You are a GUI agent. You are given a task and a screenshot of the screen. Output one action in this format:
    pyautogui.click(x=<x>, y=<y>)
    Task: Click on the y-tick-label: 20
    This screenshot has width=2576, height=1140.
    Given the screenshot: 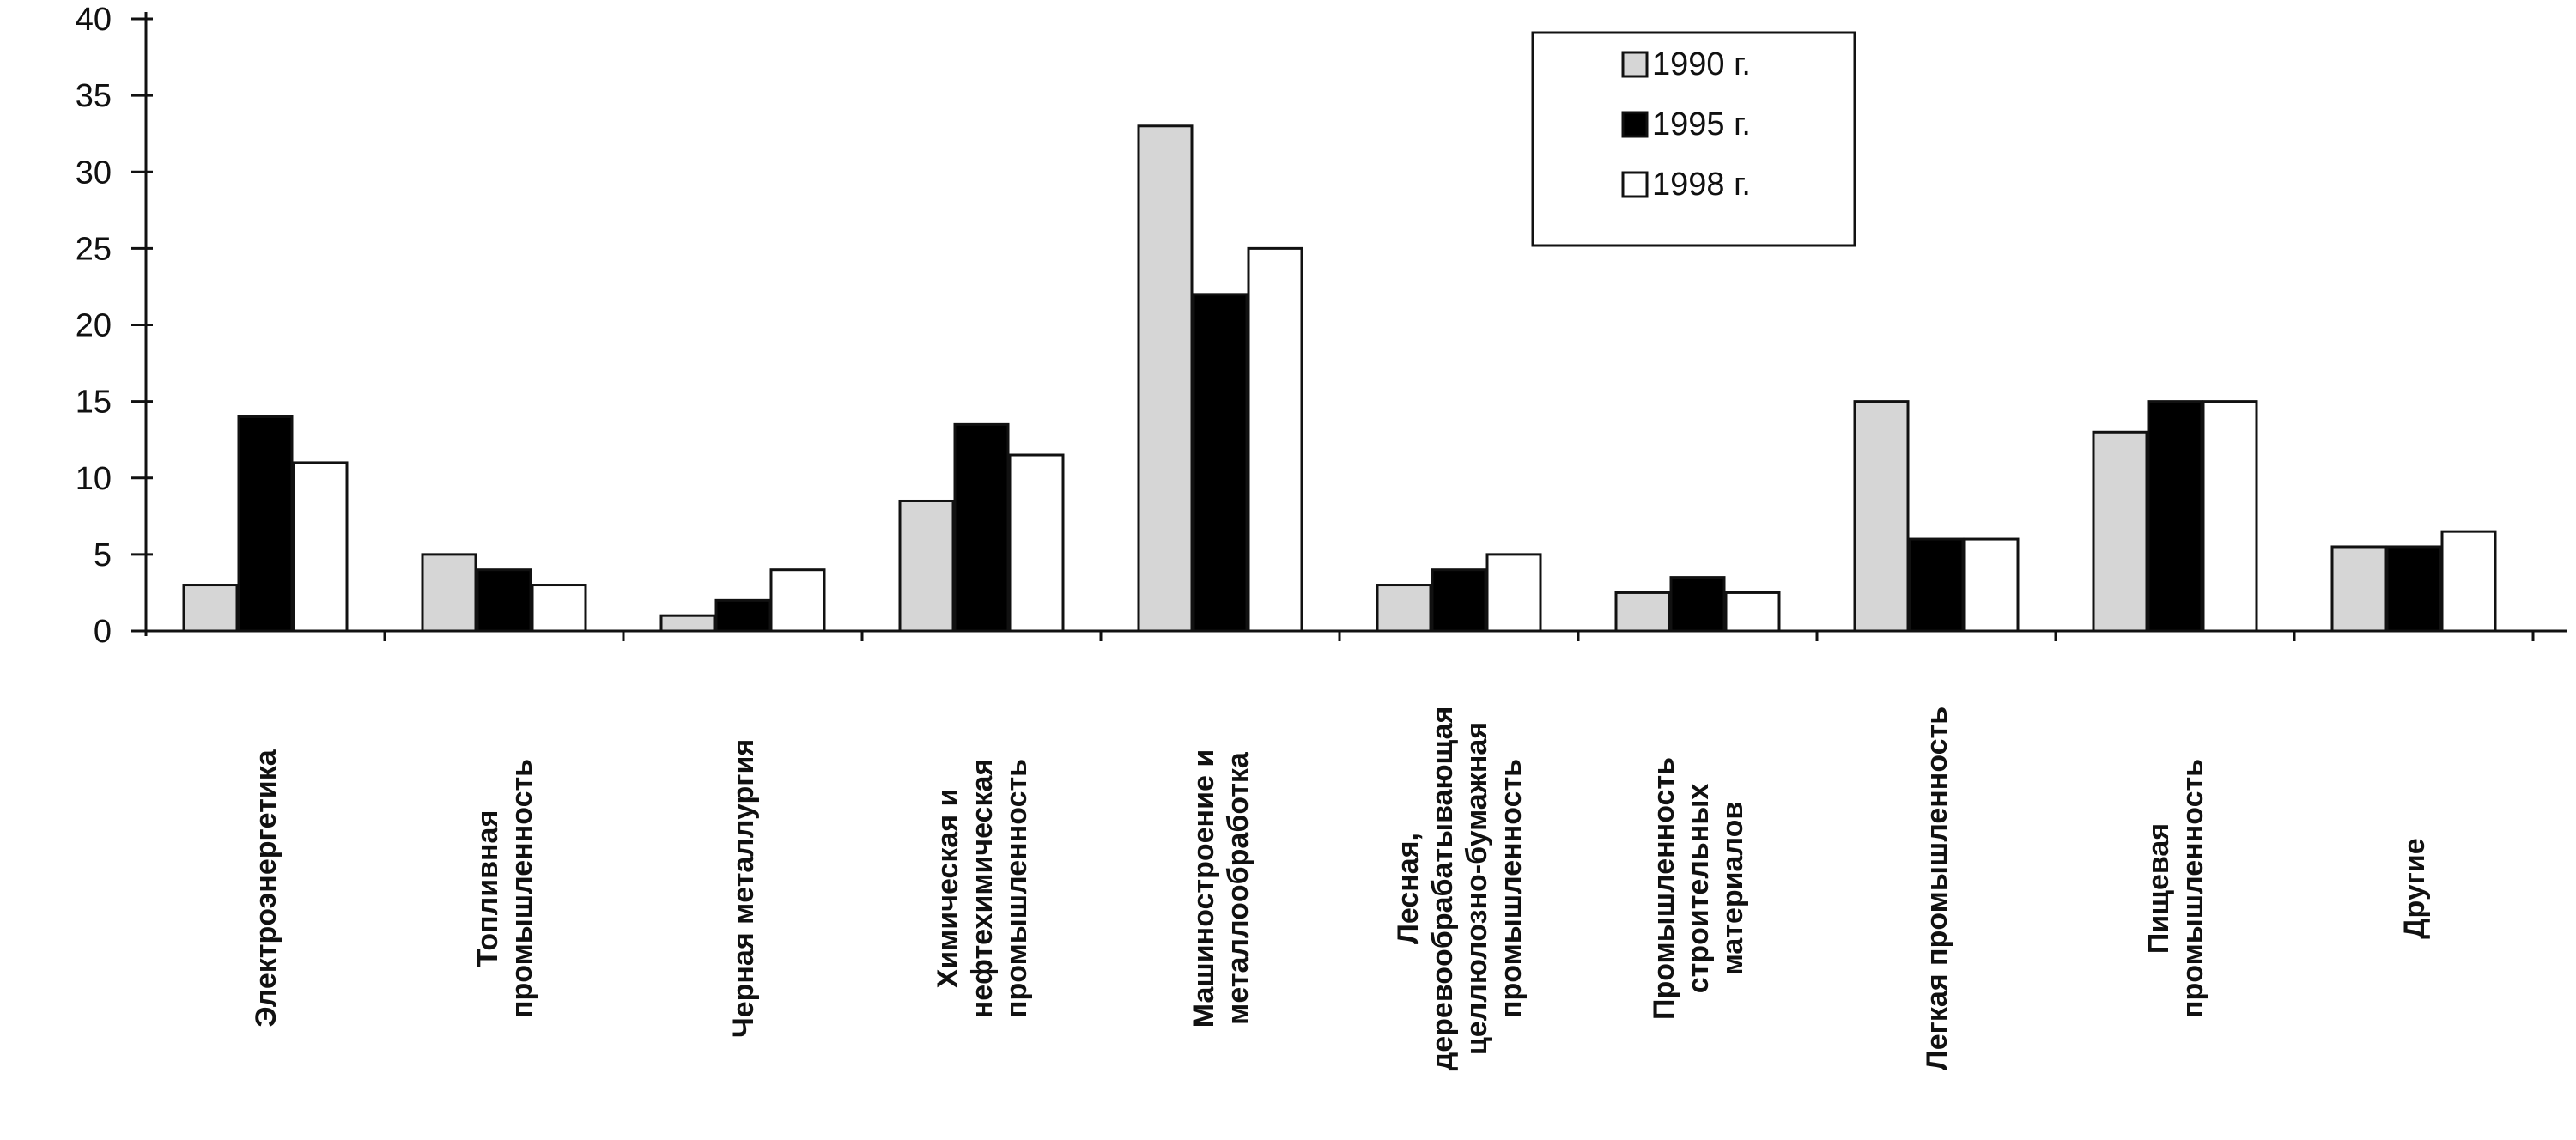 What is the action you would take?
    pyautogui.click(x=94, y=326)
    